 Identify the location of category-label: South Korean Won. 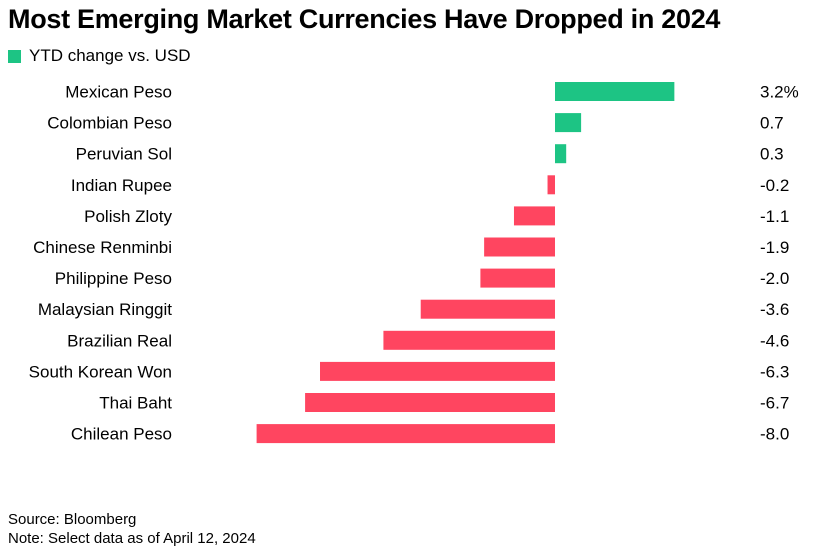
(100, 371).